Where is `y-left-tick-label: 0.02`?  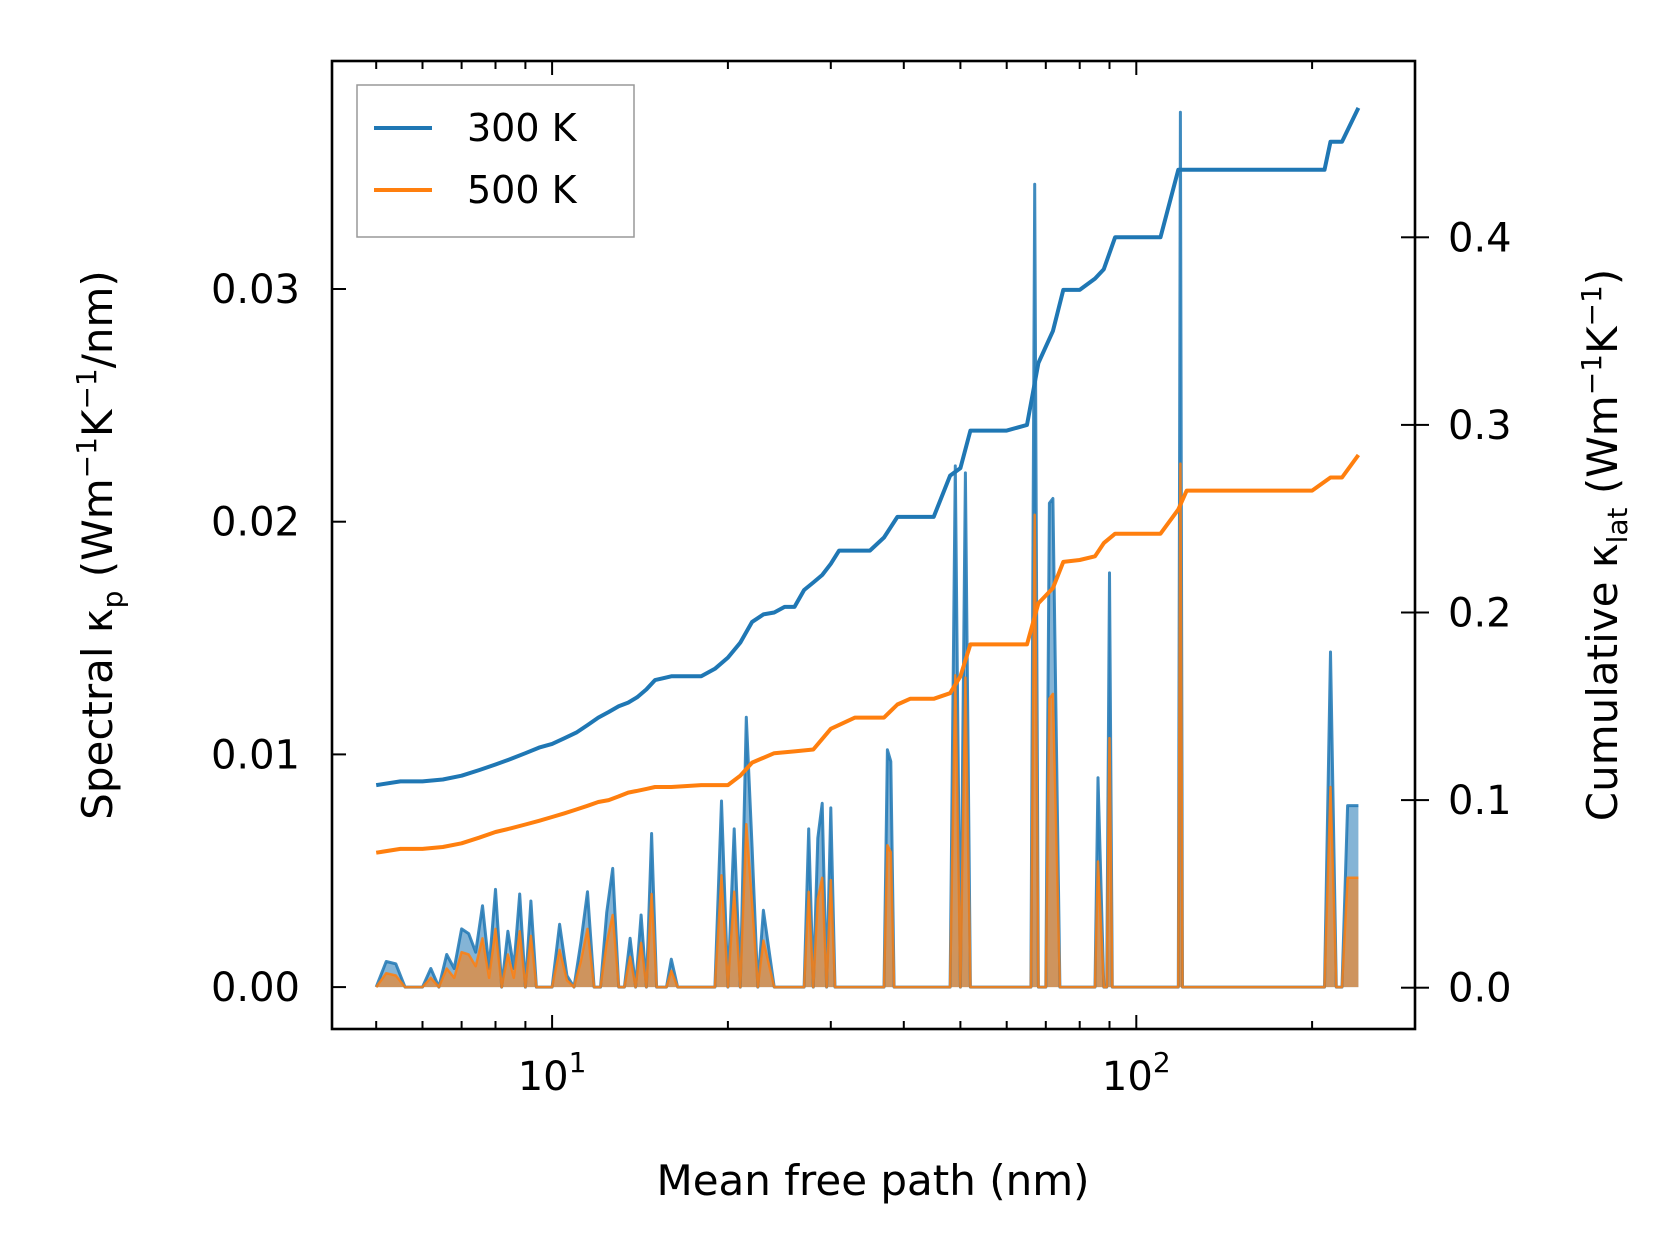
y-left-tick-label: 0.02 is located at coordinates (255, 523).